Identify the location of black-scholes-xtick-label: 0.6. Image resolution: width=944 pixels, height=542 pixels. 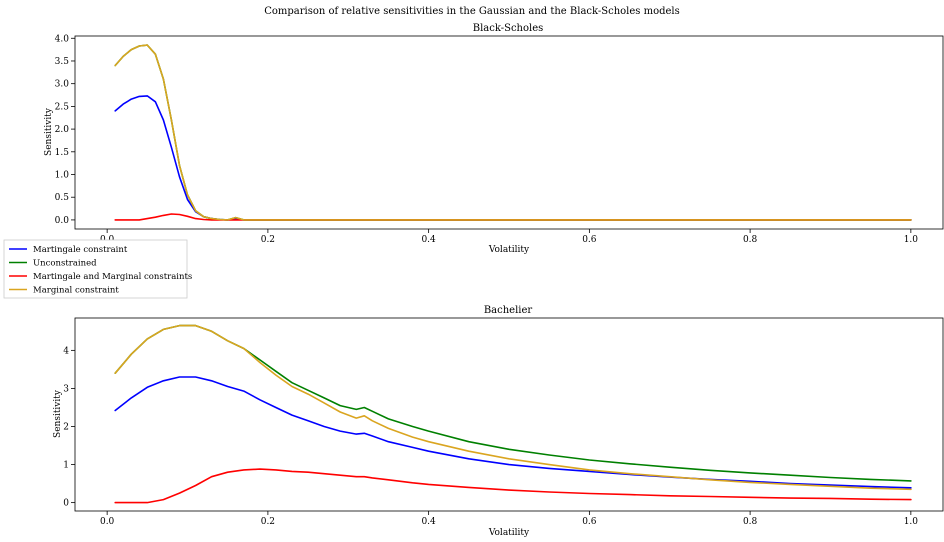
(589, 240).